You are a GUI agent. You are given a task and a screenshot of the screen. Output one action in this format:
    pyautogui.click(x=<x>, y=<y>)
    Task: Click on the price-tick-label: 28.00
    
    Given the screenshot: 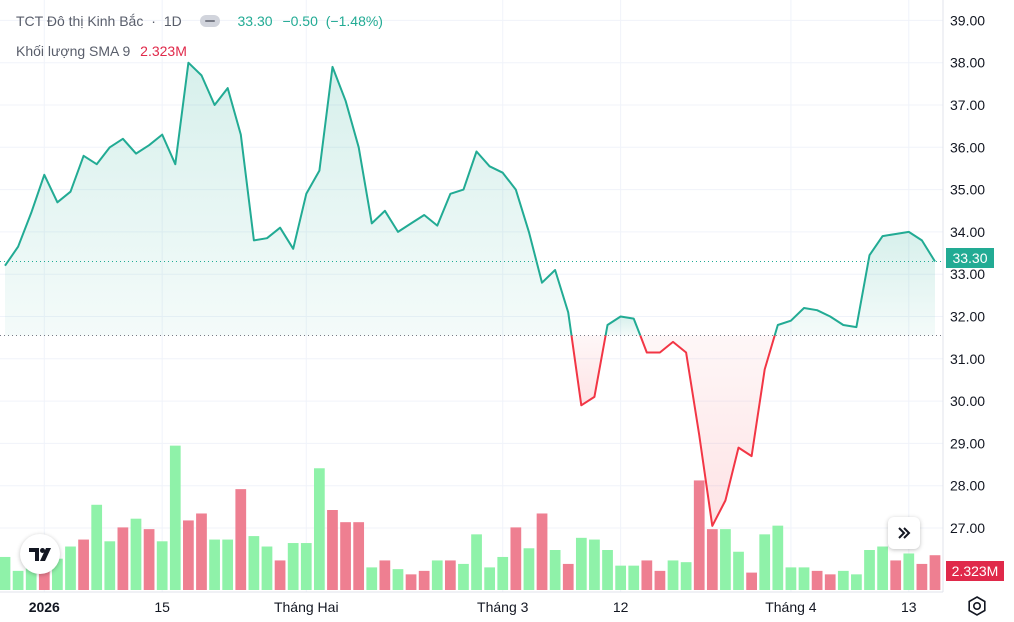 What is the action you would take?
    pyautogui.click(x=967, y=486)
    